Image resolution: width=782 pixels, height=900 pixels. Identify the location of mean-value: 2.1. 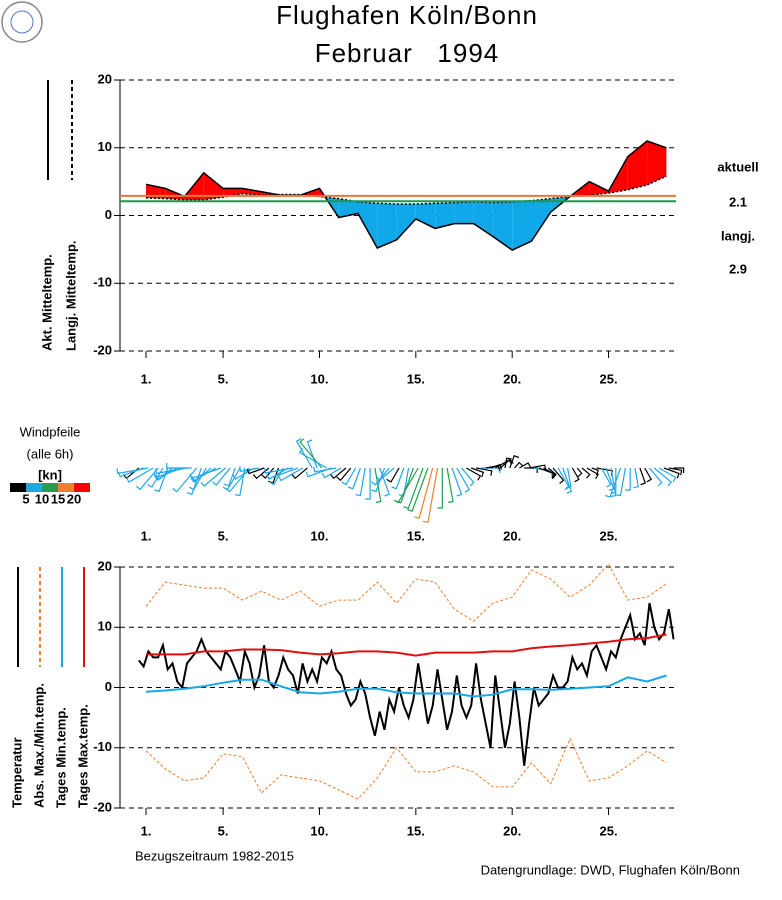
(738, 201).